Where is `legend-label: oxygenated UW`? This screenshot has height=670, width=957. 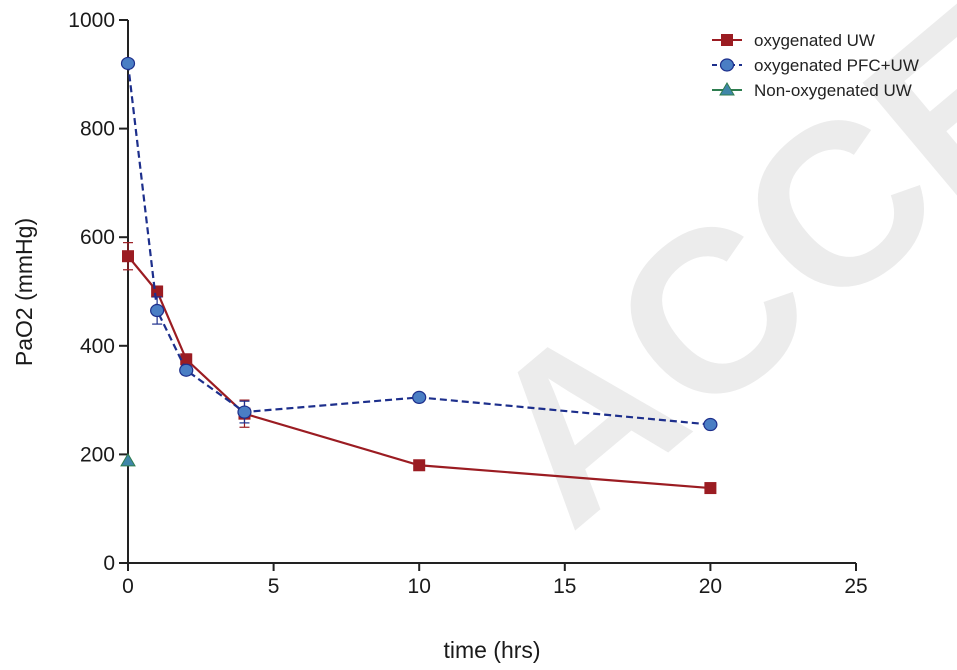
legend-label: oxygenated UW is located at coordinates (814, 40).